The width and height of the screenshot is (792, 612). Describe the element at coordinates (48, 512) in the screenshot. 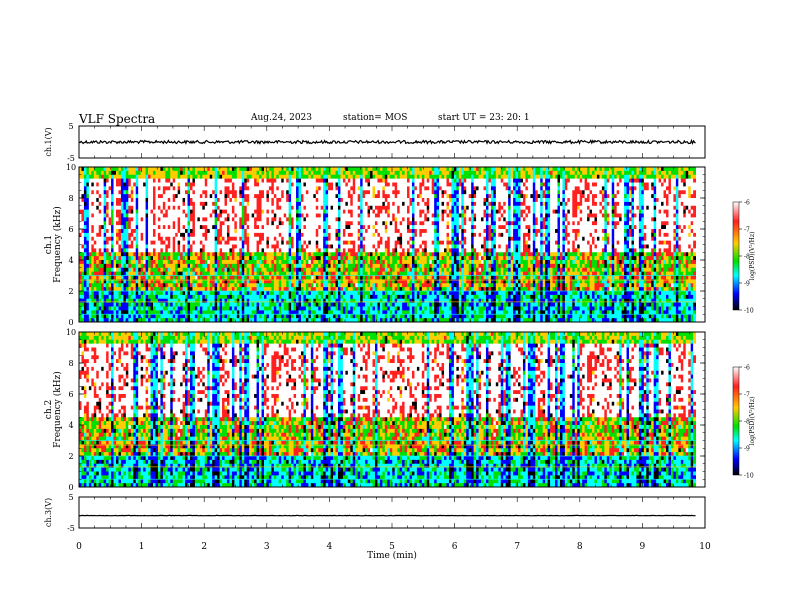

I see `y-axis-label: ch.3(V)` at that location.